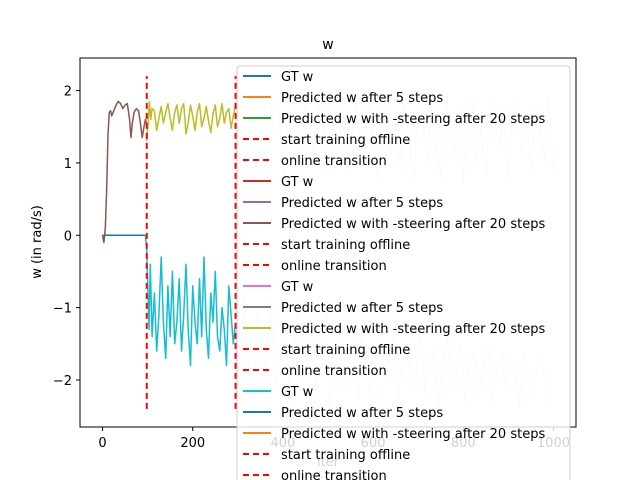 This screenshot has height=480, width=640. I want to click on y-tick-label: −1, so click(62, 309).